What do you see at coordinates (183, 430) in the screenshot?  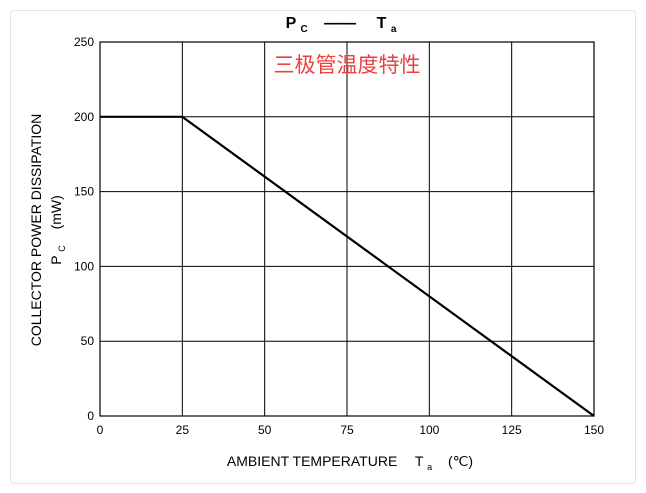 I see `x-tick-label: 25` at bounding box center [183, 430].